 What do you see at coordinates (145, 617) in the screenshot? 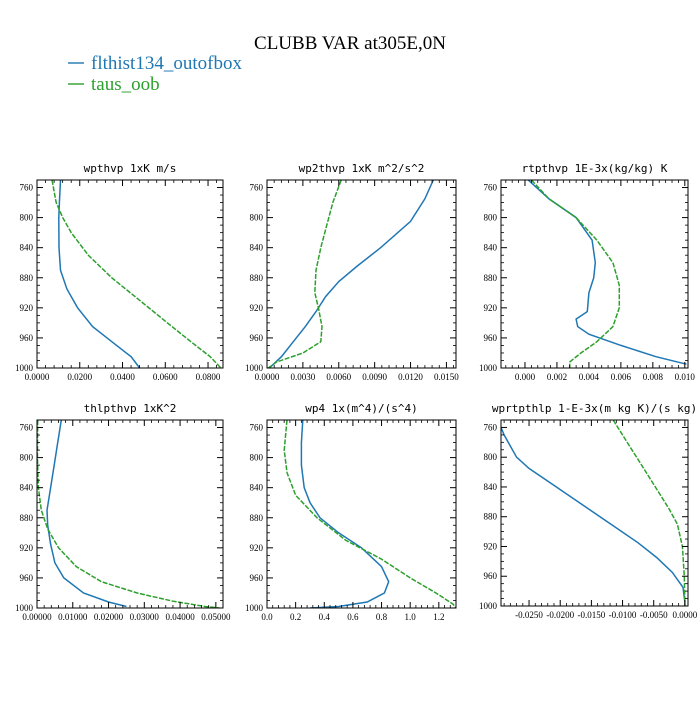
I see `x-tick-label: 0.03000` at bounding box center [145, 617].